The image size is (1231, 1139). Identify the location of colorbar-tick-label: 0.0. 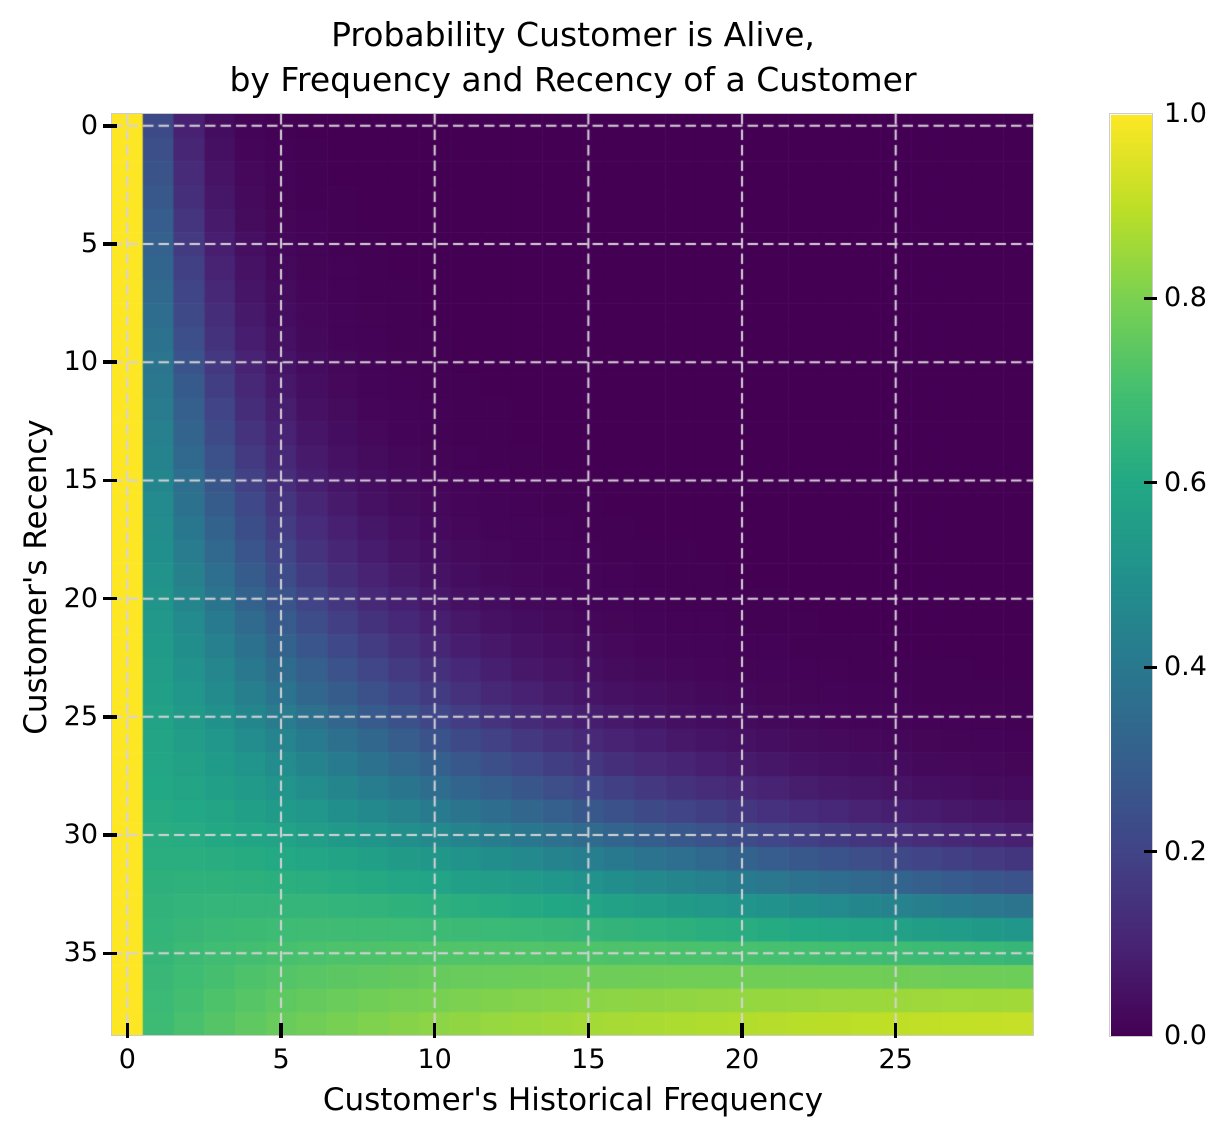
(1185, 1035).